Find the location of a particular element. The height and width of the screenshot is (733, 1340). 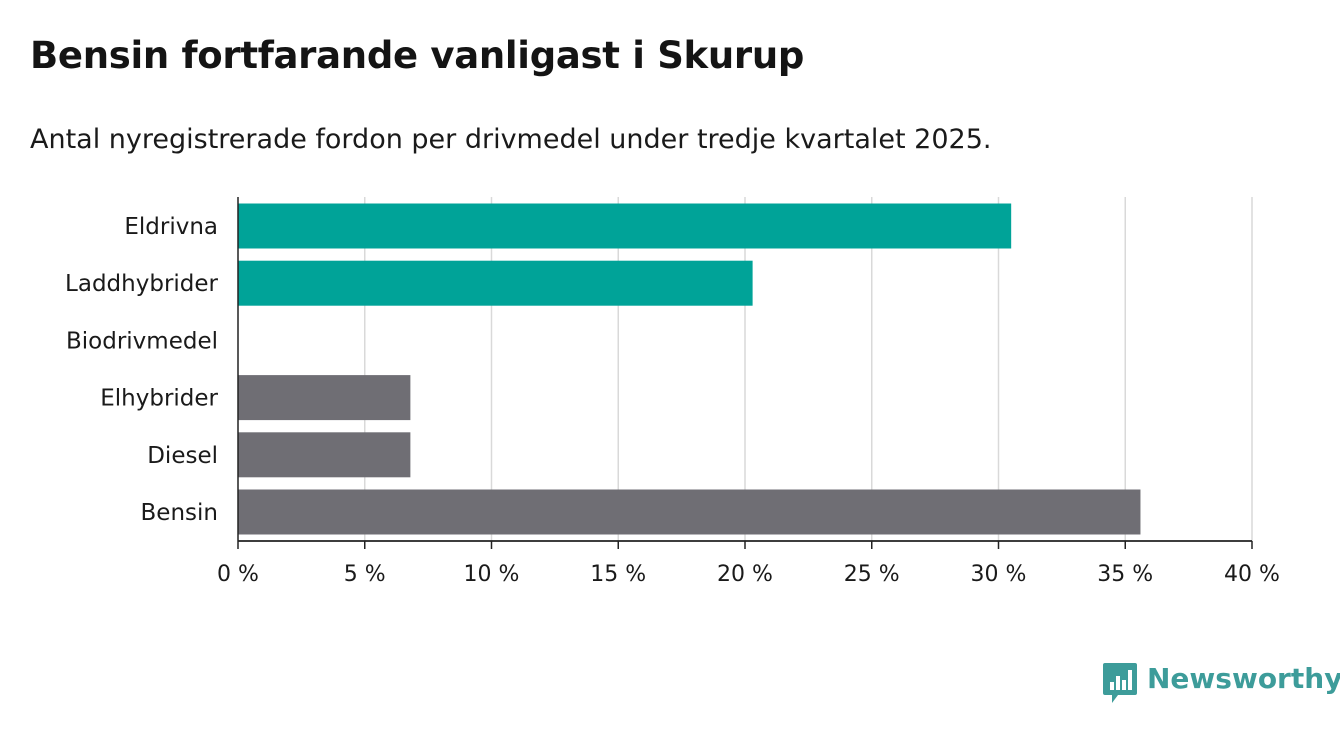

bar-laddhybrider is located at coordinates (495, 283).